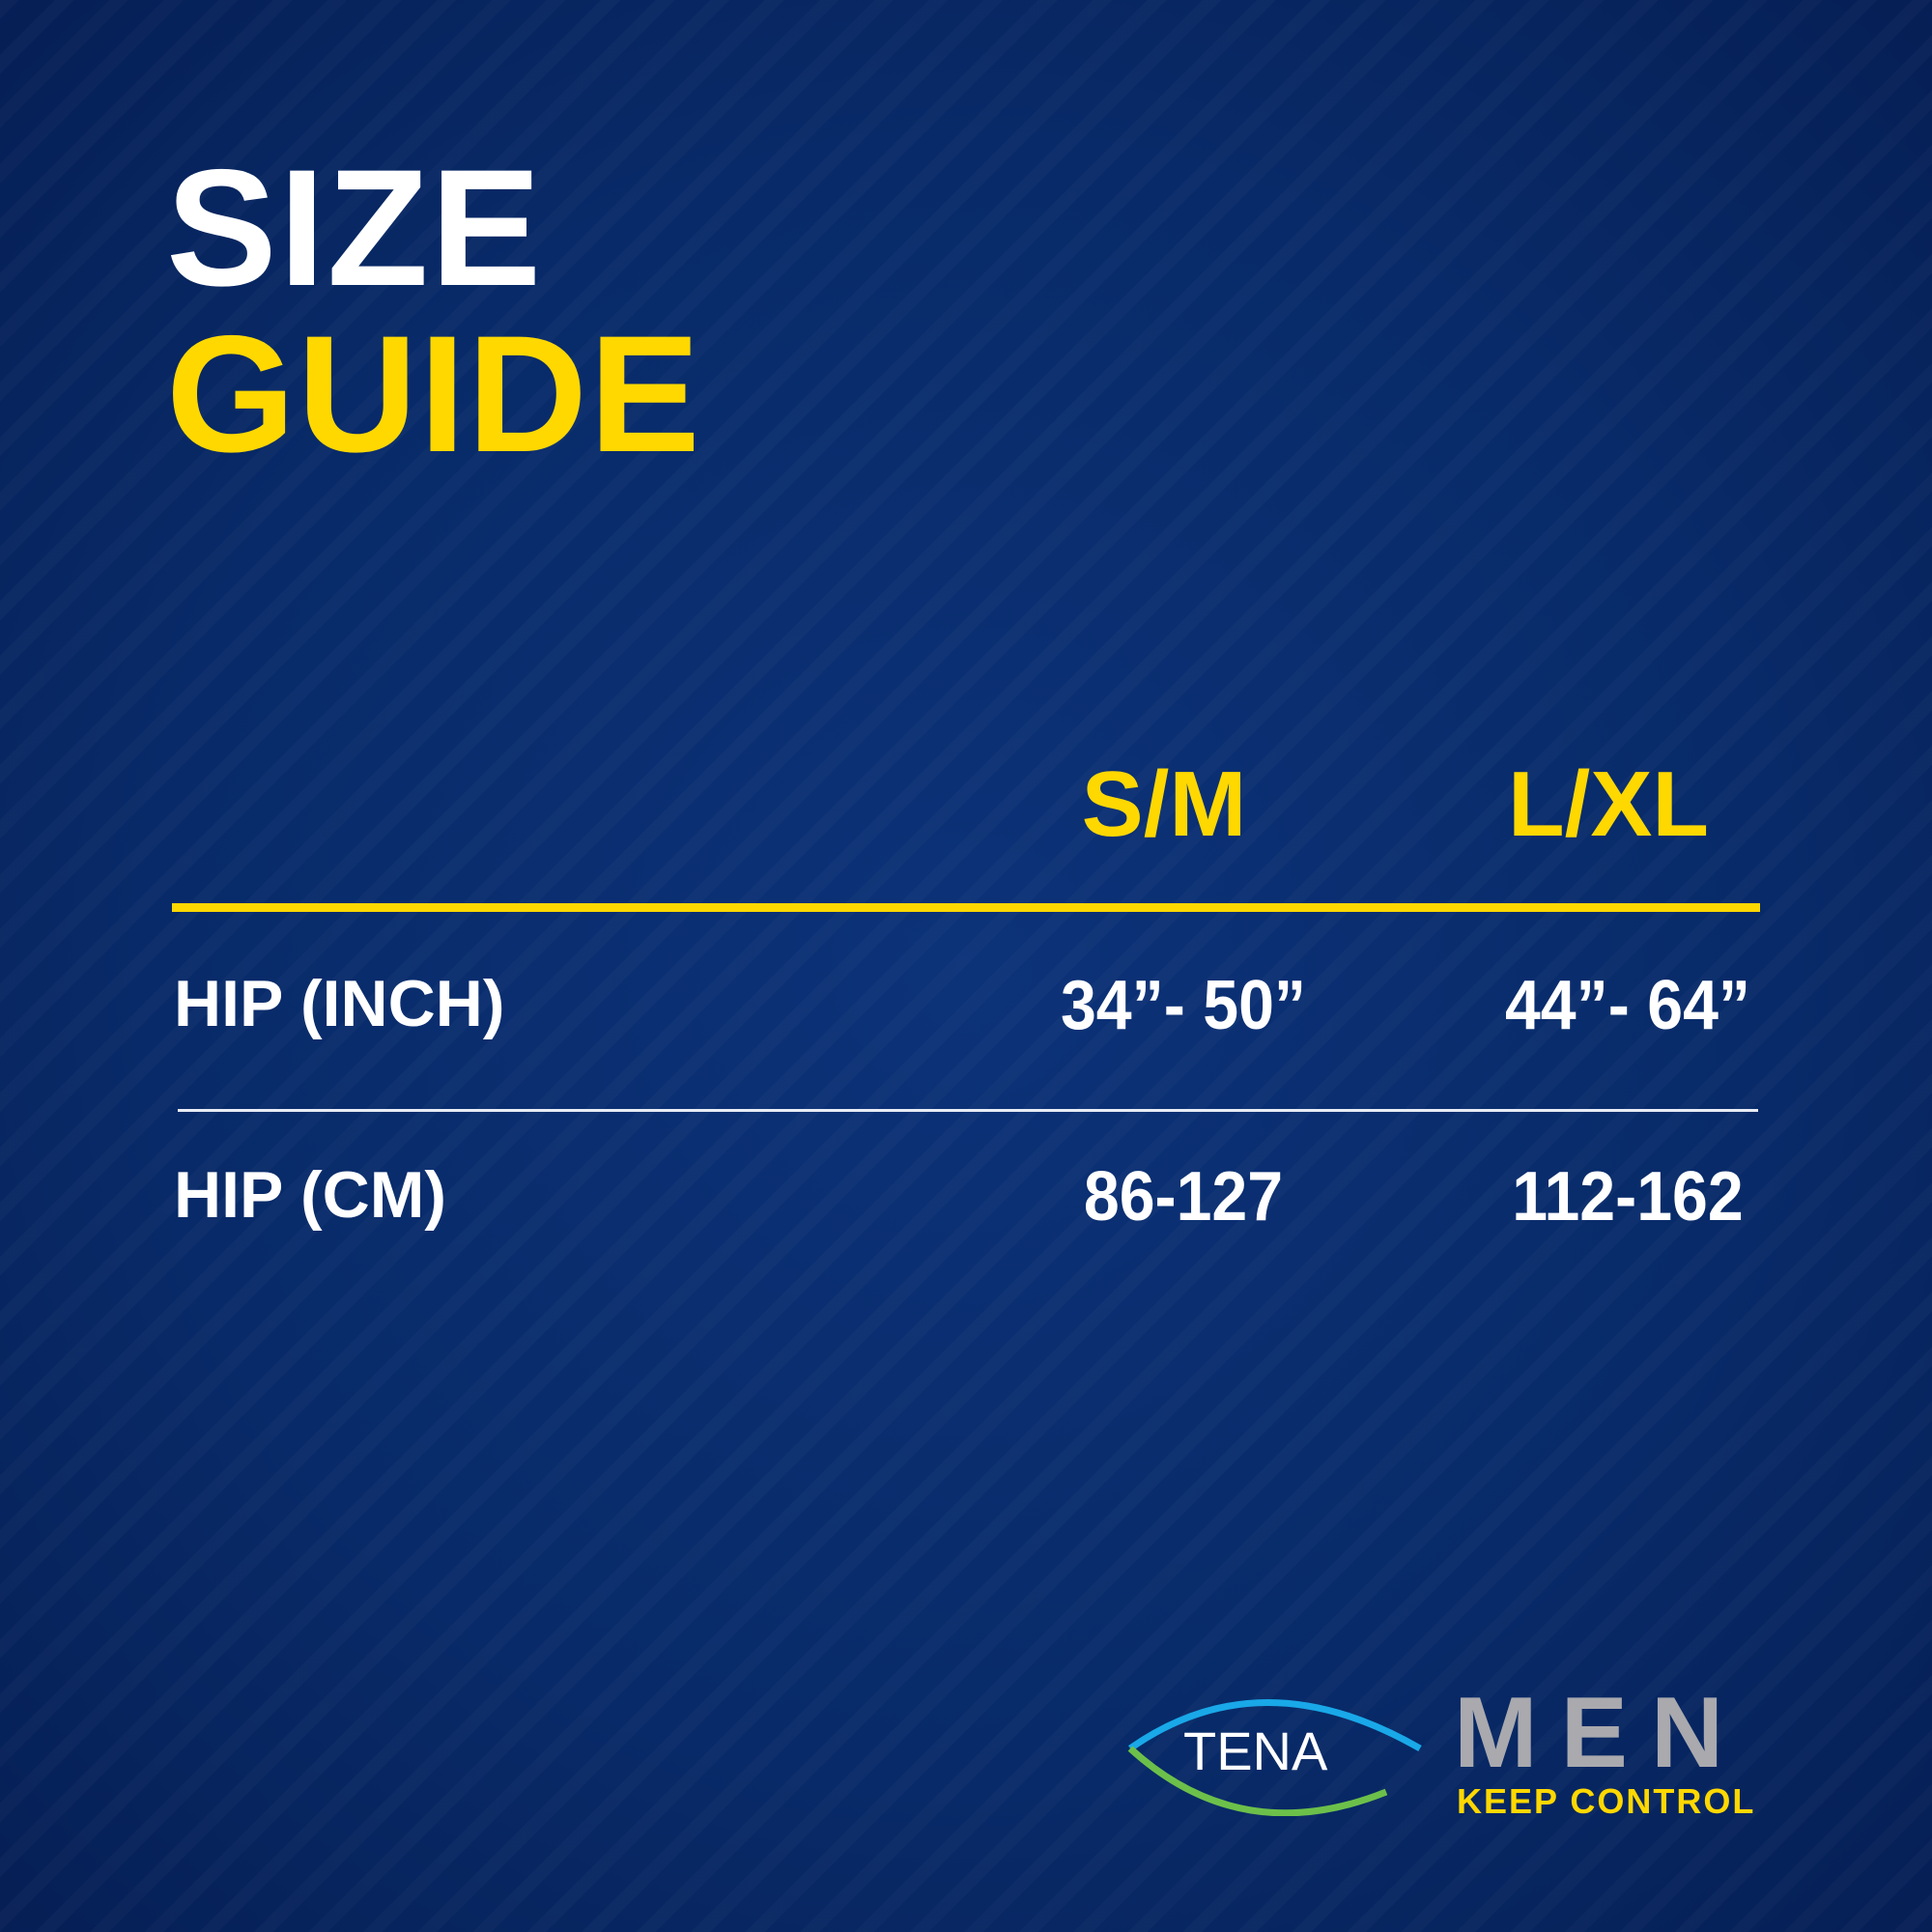 This screenshot has width=1932, height=1932. I want to click on cell-lxl-inch: 44”- 64”, so click(1627, 1005).